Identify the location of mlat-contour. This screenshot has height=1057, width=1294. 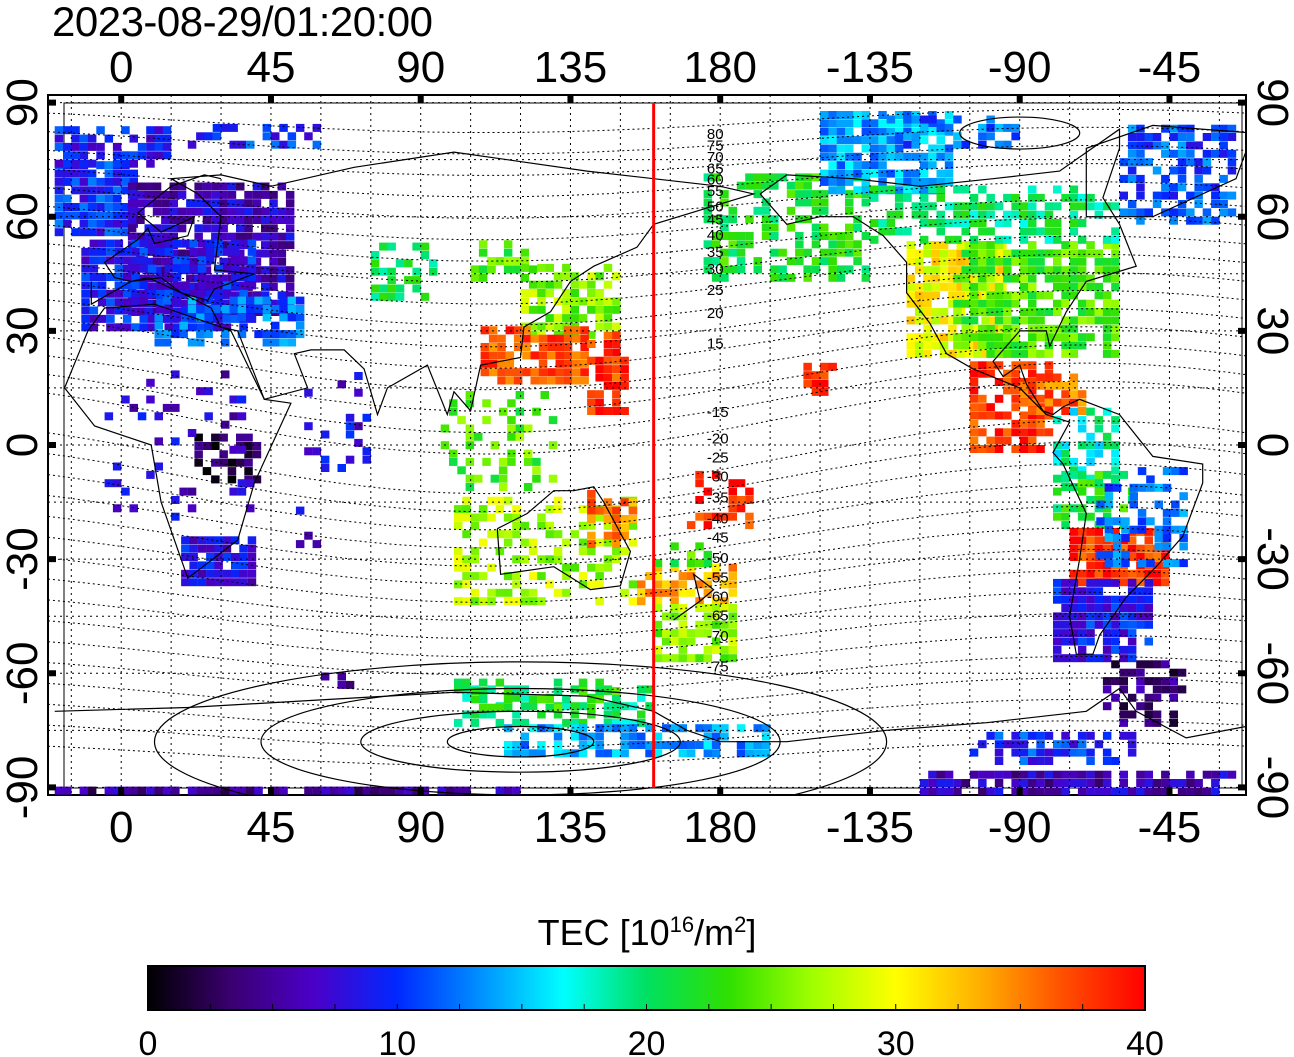
(647, 754).